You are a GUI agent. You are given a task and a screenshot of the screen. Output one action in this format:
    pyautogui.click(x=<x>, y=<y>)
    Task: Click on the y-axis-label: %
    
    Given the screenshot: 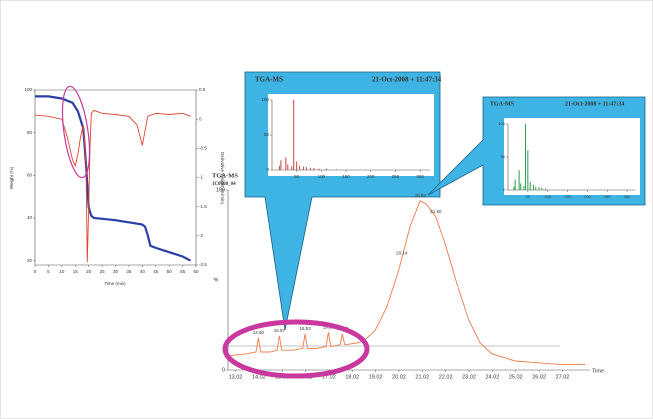 What is the action you would take?
    pyautogui.click(x=216, y=280)
    